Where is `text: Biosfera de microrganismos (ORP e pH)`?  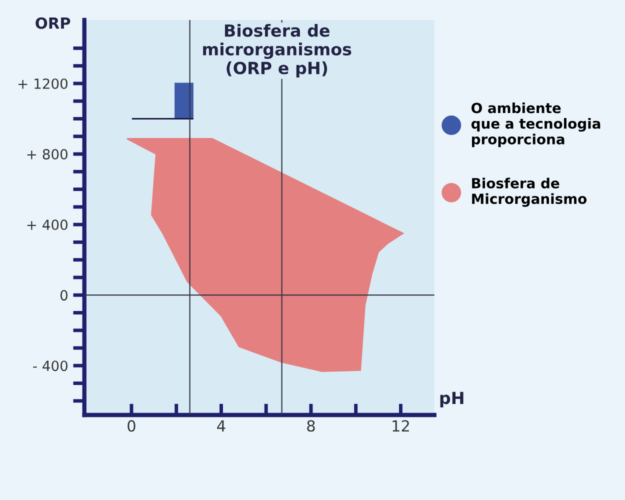 text: Biosfera de microrganismos (ORP e pH) is located at coordinates (277, 51).